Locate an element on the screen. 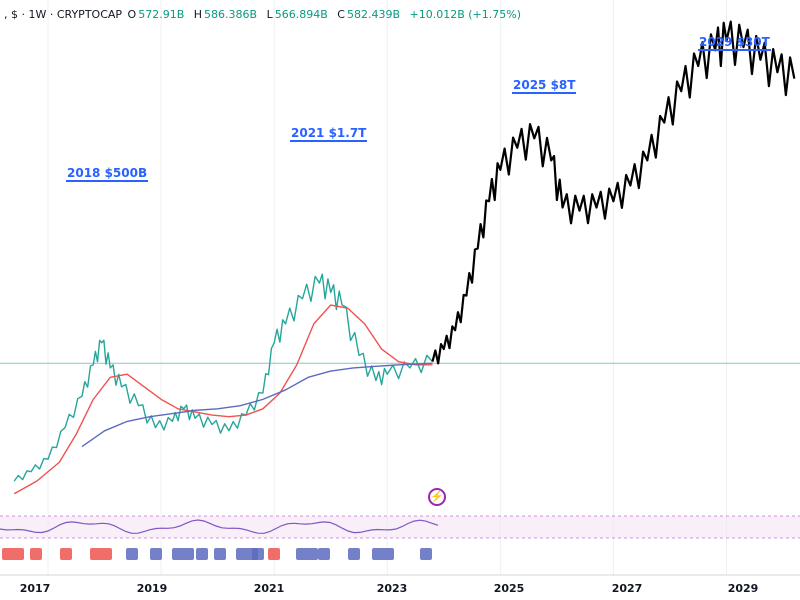 This screenshot has width=800, height=600. open-value: 572.91B is located at coordinates (161, 14).